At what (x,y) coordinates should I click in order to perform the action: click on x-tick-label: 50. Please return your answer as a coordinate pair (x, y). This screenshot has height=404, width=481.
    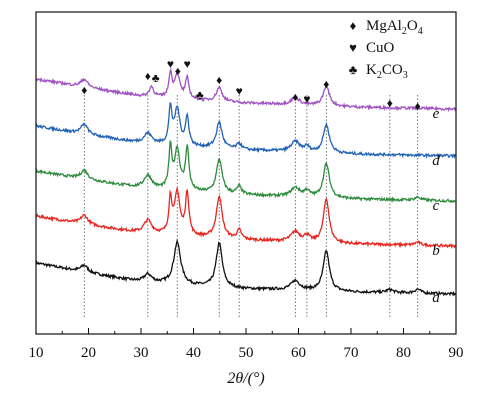
    Looking at the image, I should click on (246, 353).